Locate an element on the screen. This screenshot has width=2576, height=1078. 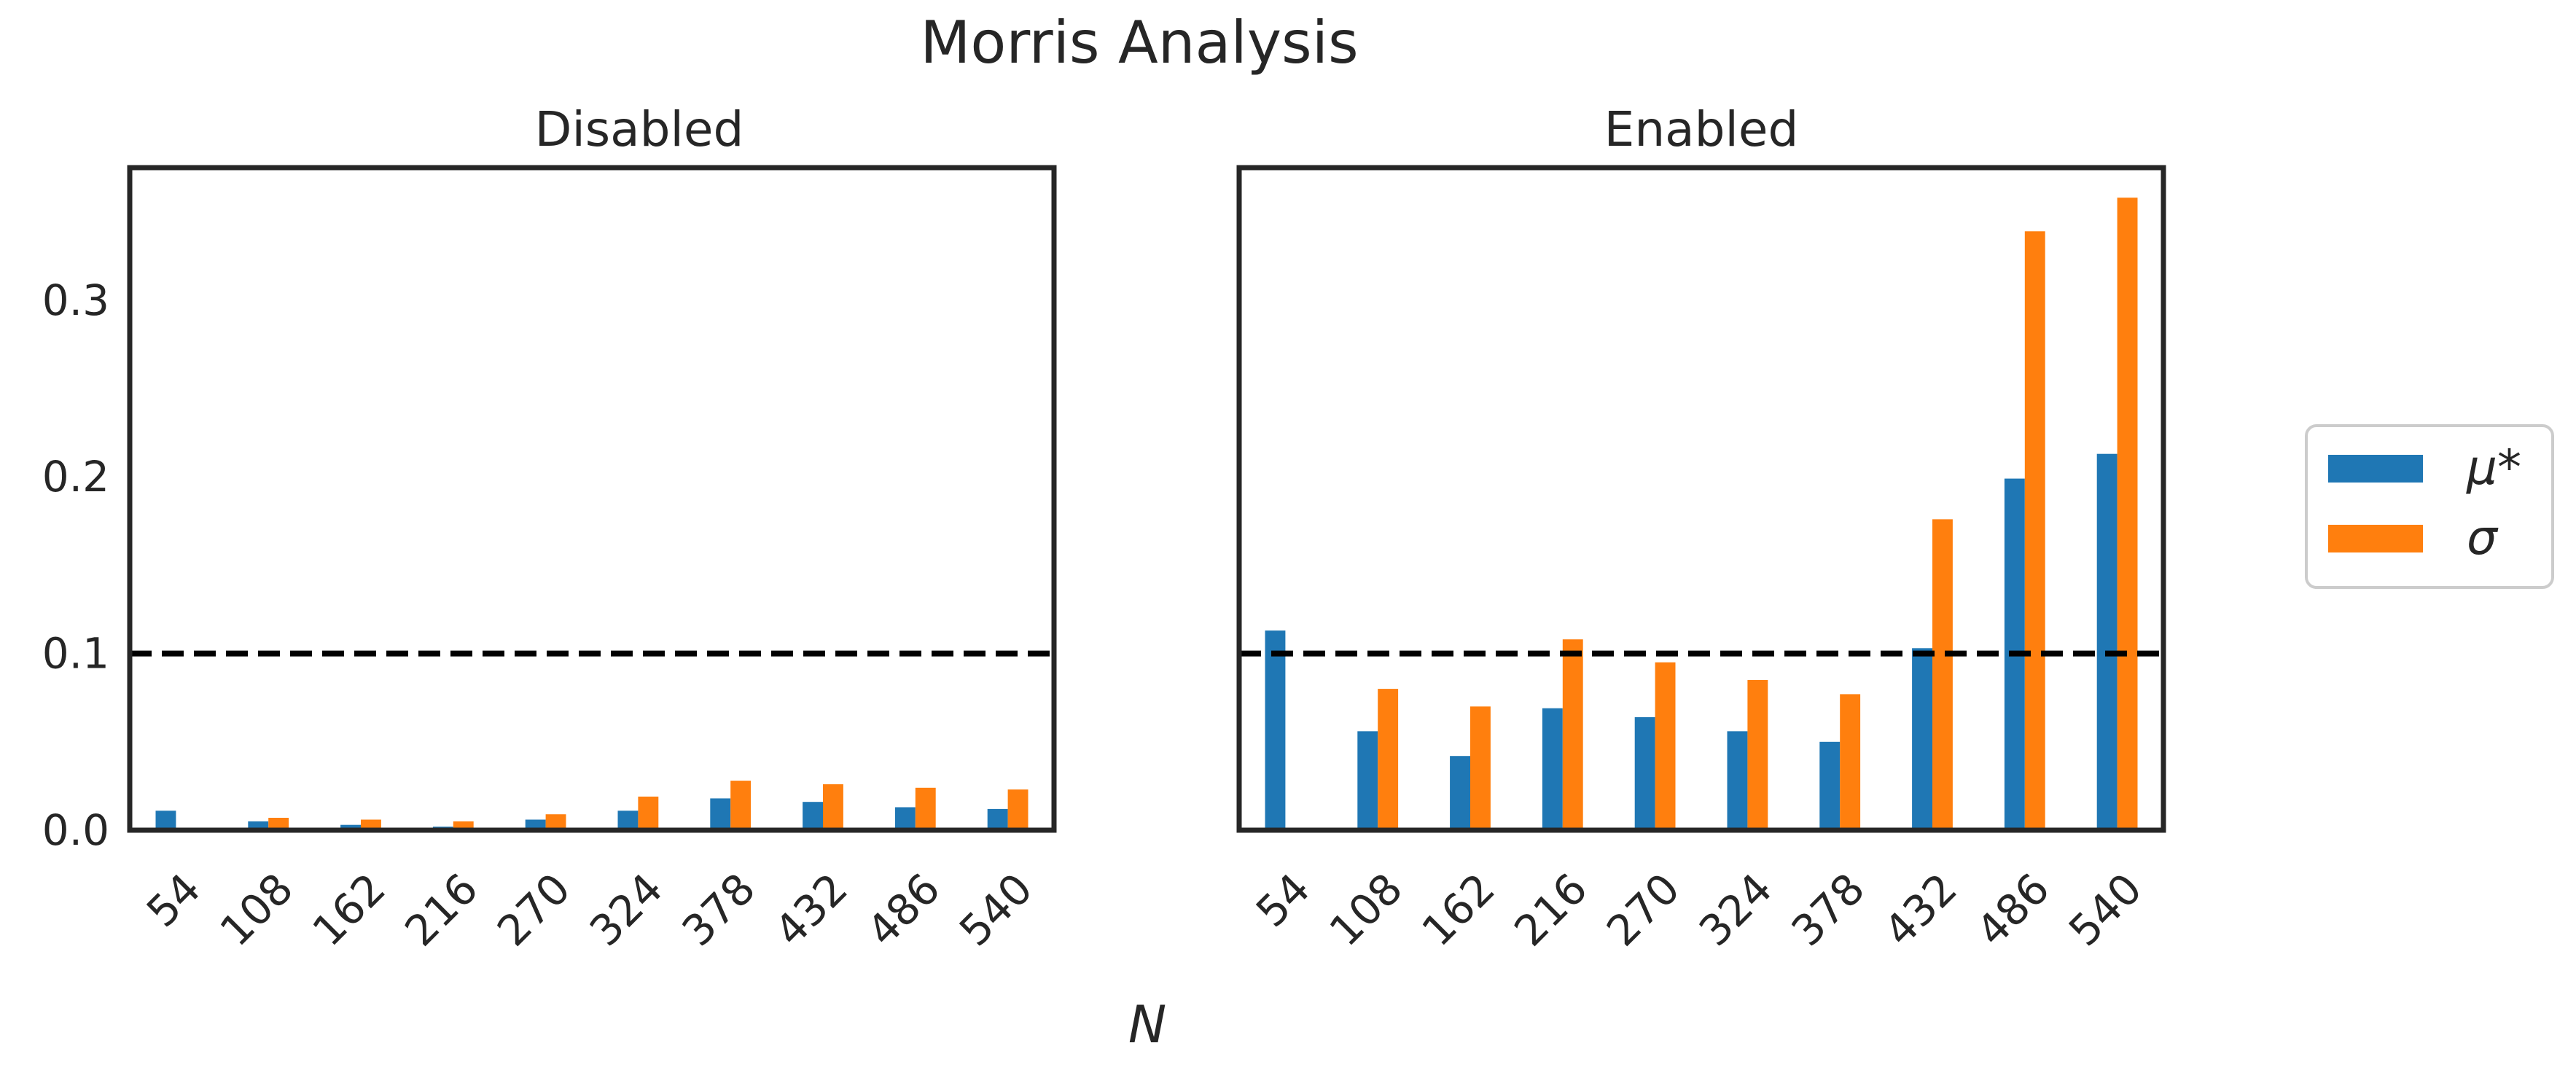
figure-title: Morris Analysis is located at coordinates (1139, 43).